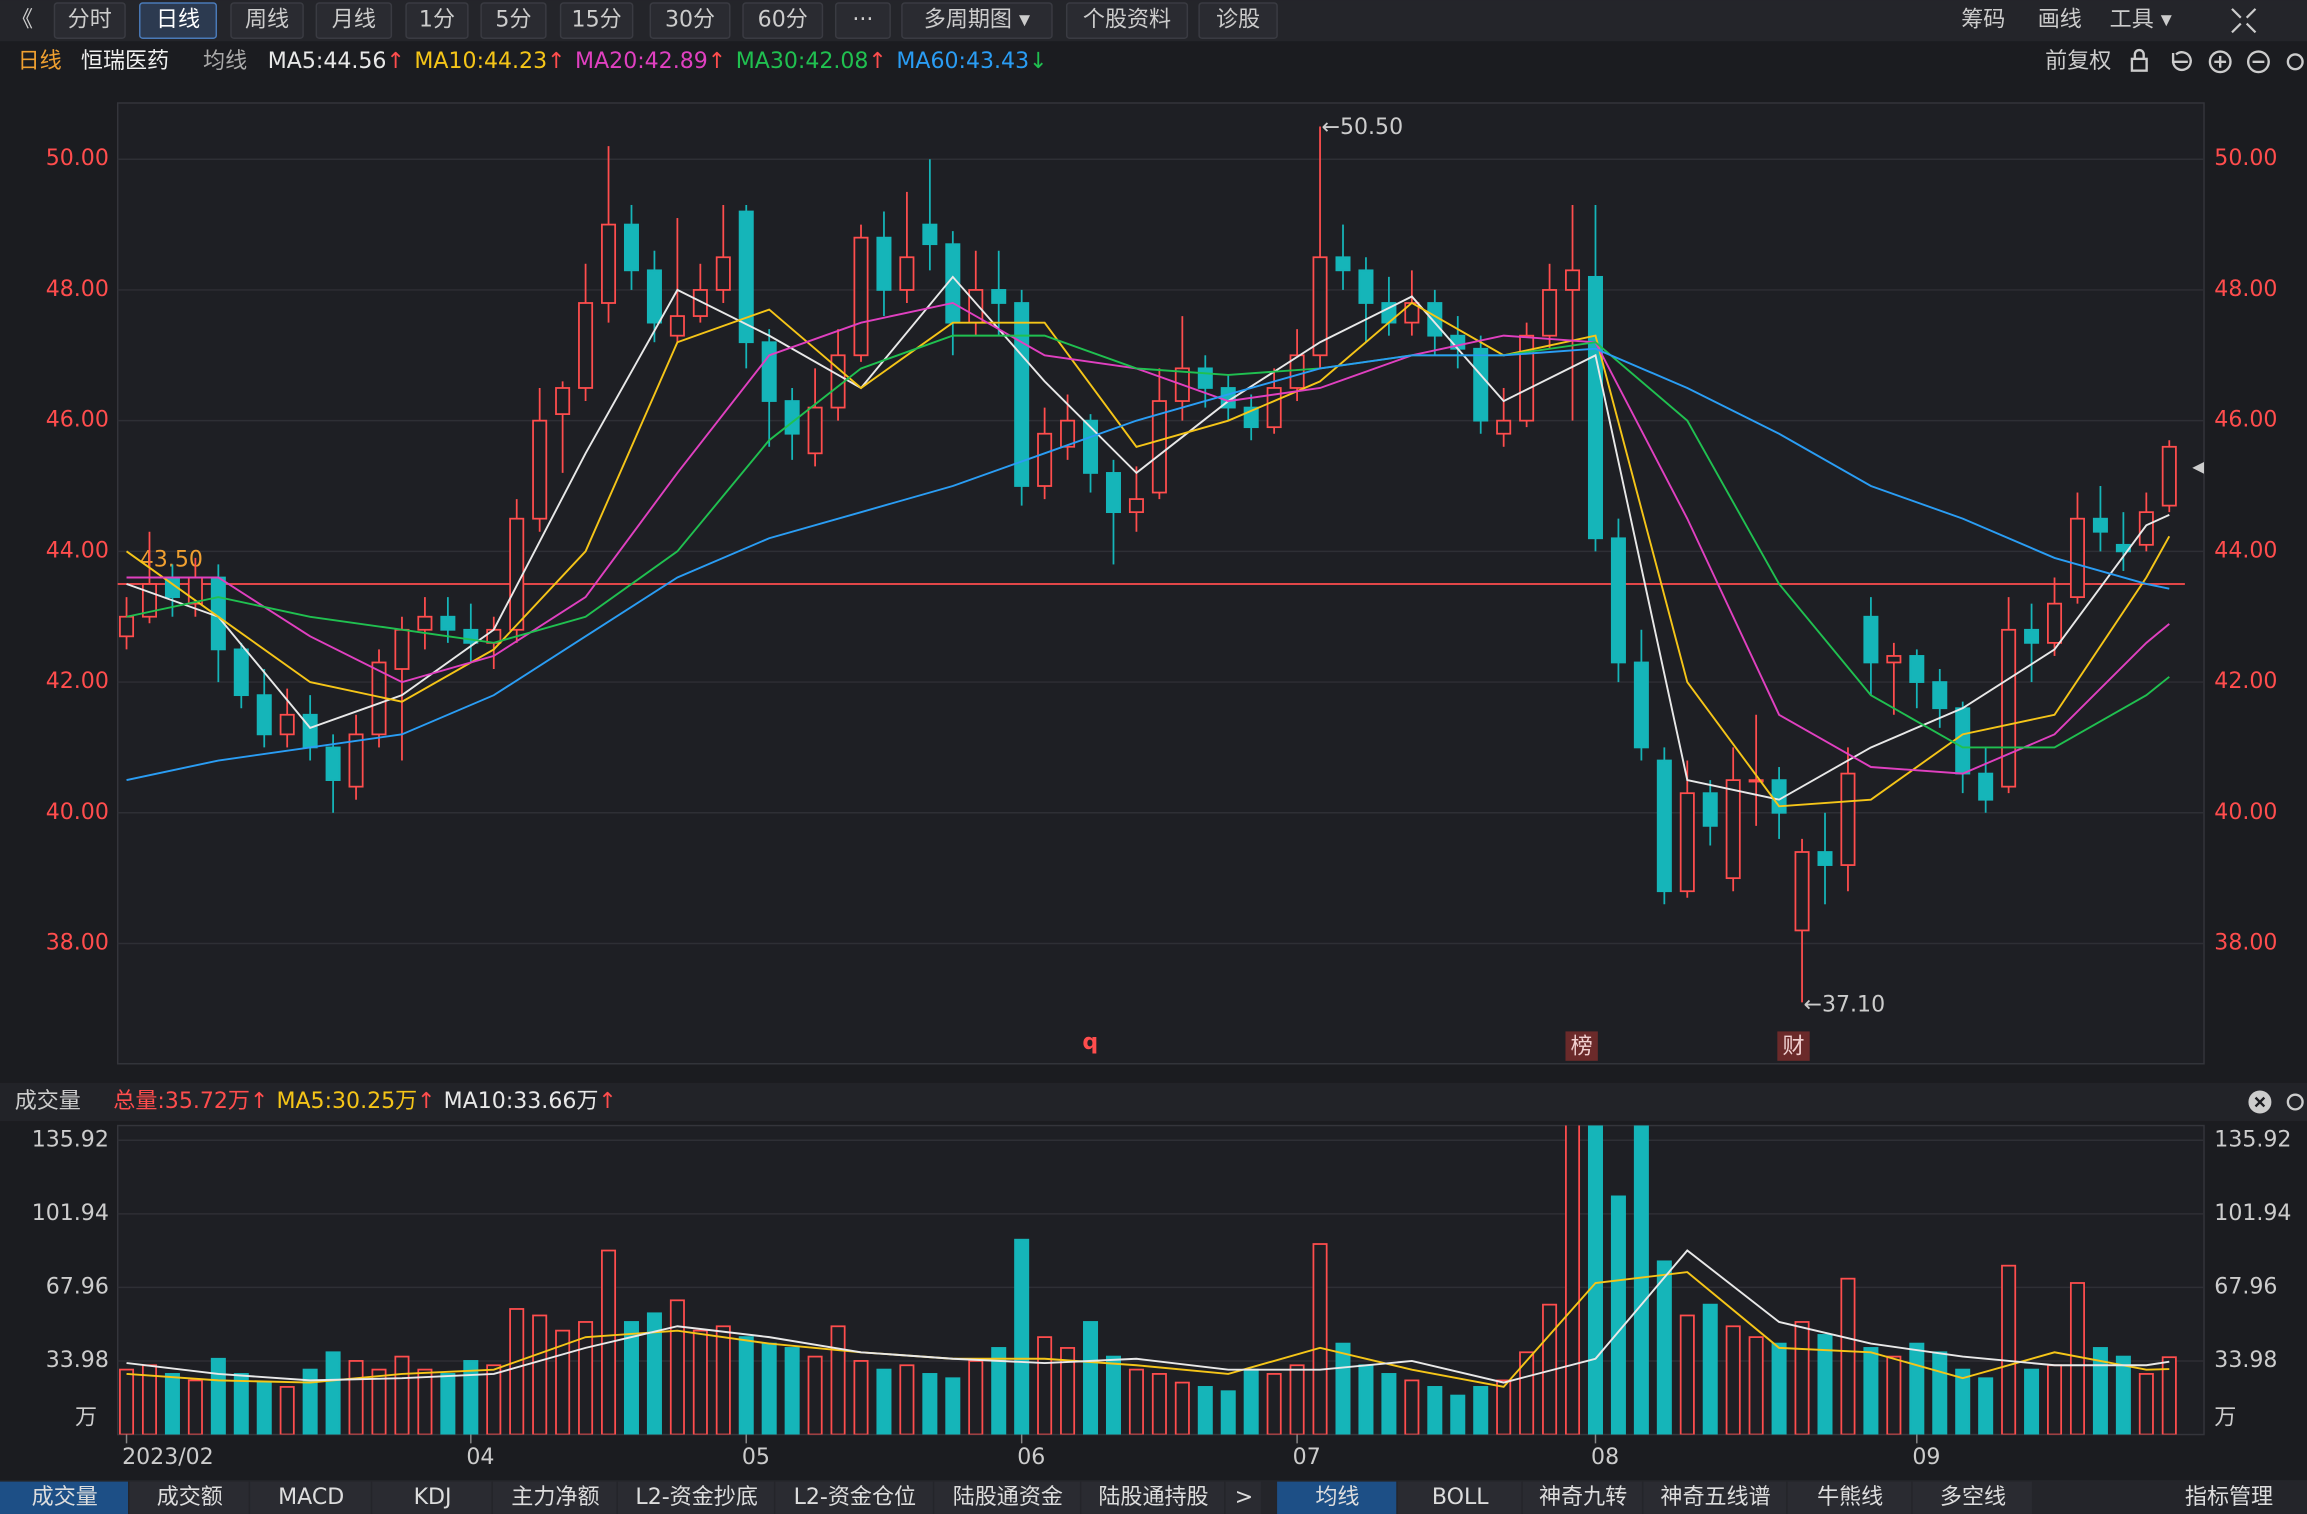 This screenshot has width=2307, height=1514. I want to click on tab-label: 神奇五线谱, so click(1715, 1497).